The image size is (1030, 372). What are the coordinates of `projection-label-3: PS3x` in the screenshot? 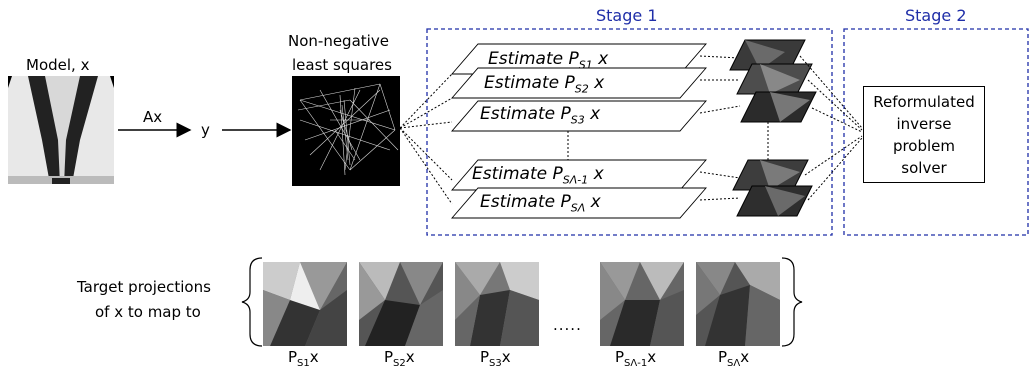 It's located at (495, 358).